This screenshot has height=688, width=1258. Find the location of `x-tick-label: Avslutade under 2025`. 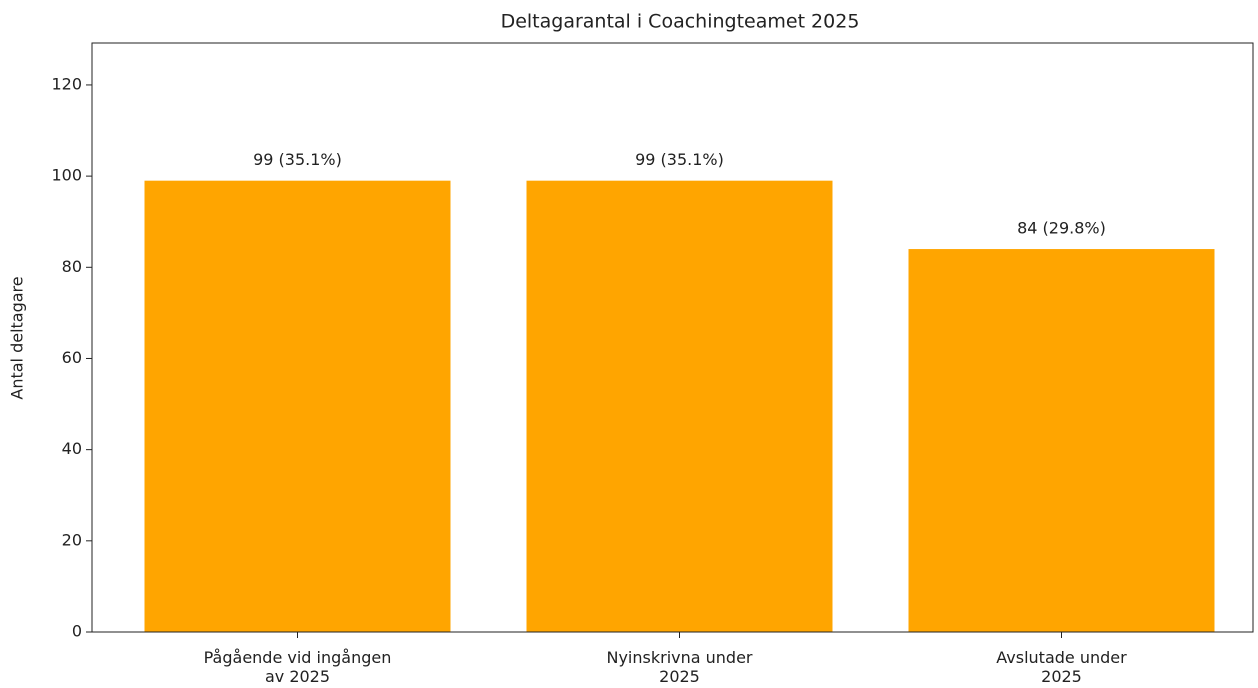

x-tick-label: Avslutade under 2025 is located at coordinates (1061, 667).